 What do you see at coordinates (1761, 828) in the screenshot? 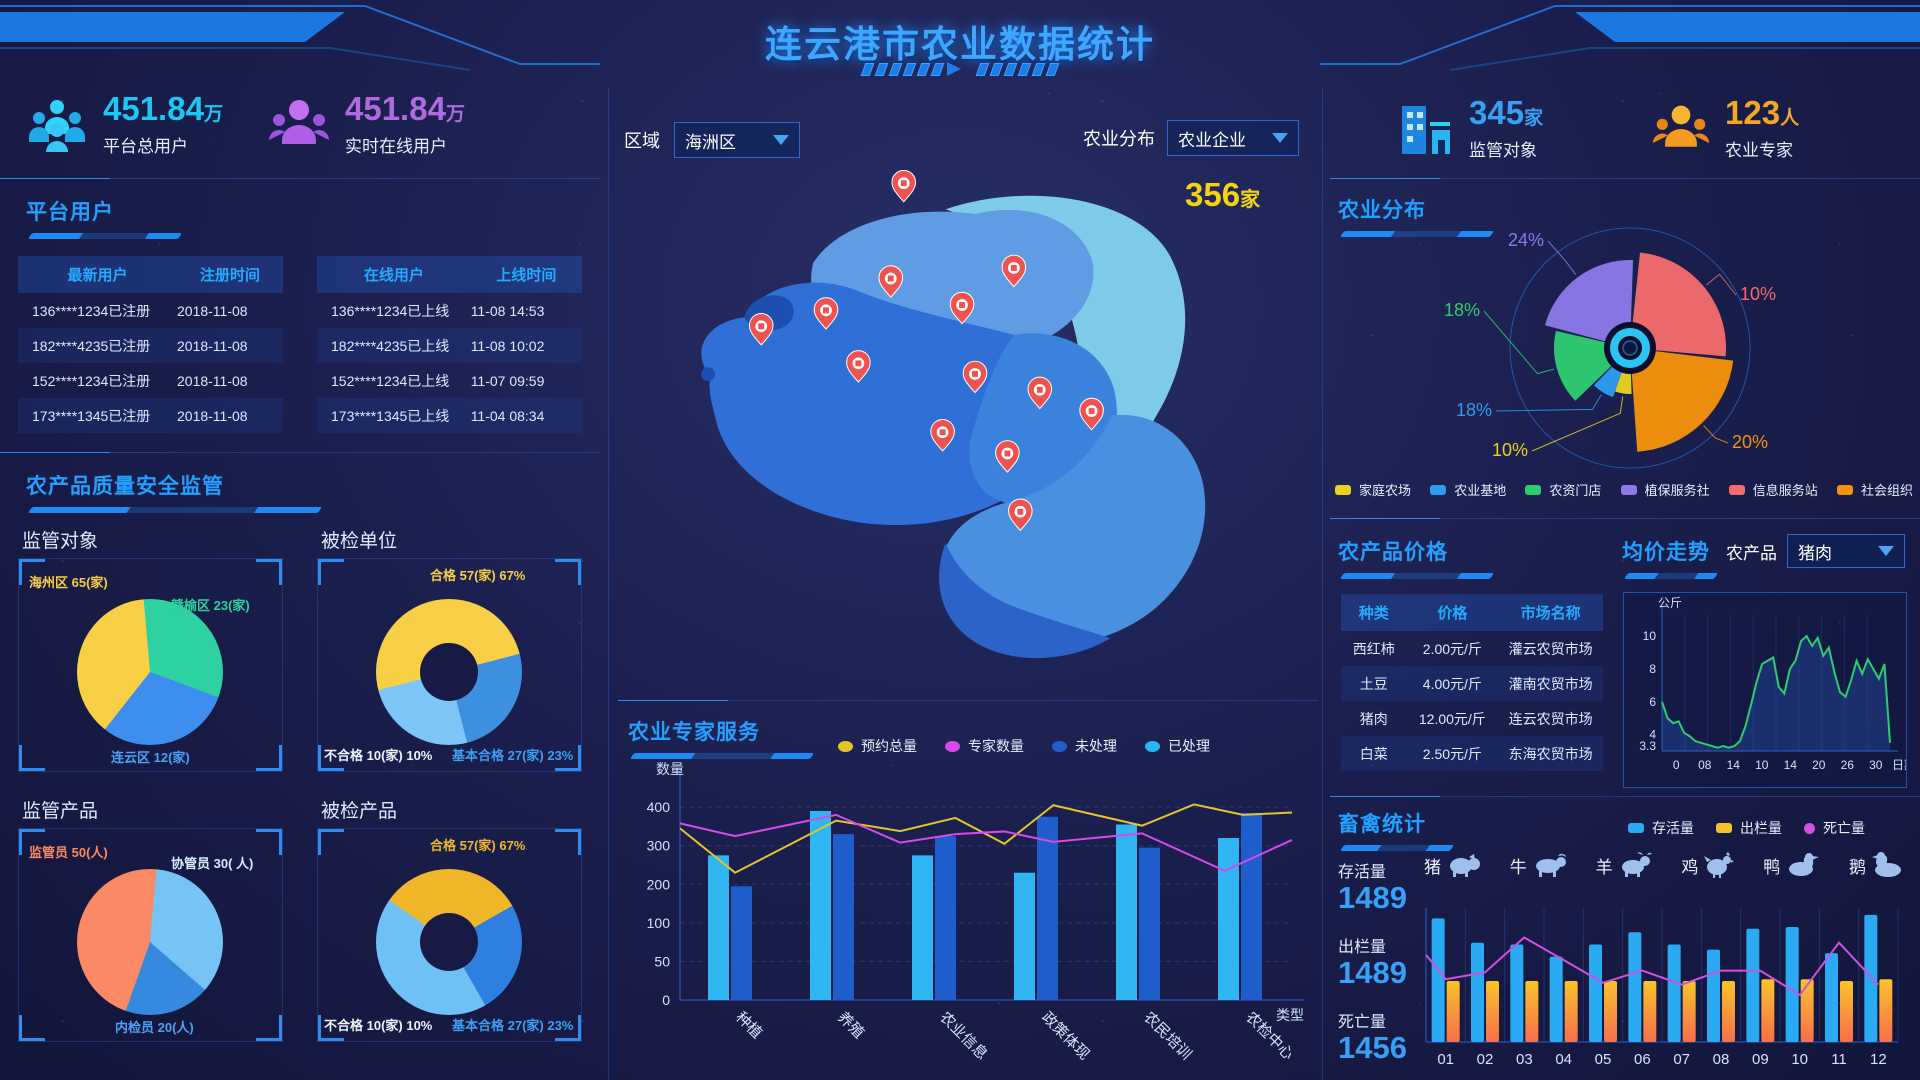
I see `legend-label: 出栏量` at bounding box center [1761, 828].